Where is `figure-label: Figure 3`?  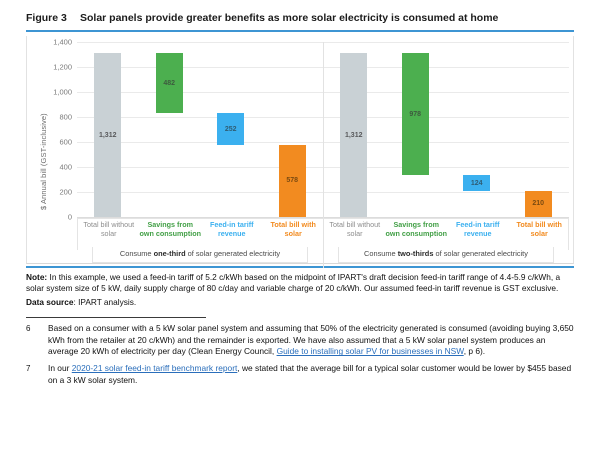
figure-label: Figure 3 is located at coordinates (46, 18).